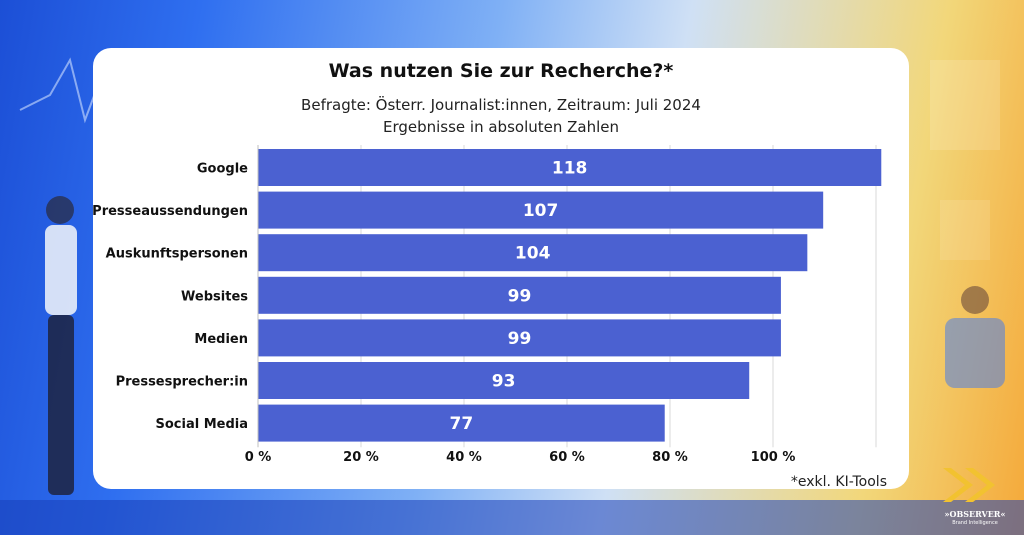 This screenshot has width=1024, height=535. I want to click on category-label: Medien, so click(221, 339).